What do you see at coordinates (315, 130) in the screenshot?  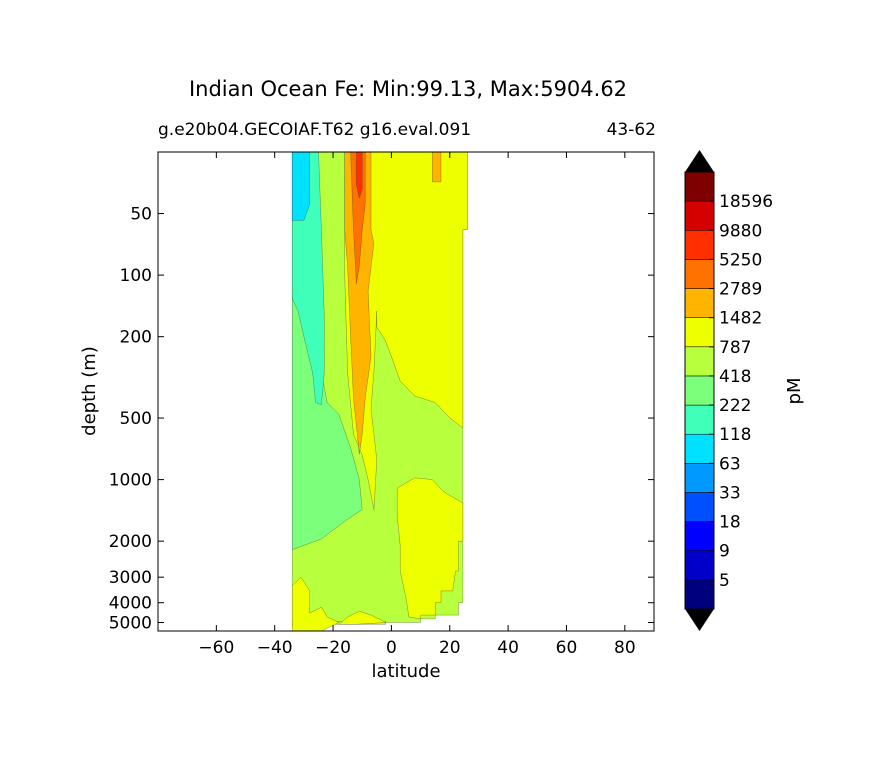 I see `run-name-subtitle: g.e20b04.GECOIAF.T62 g16.eval.091` at bounding box center [315, 130].